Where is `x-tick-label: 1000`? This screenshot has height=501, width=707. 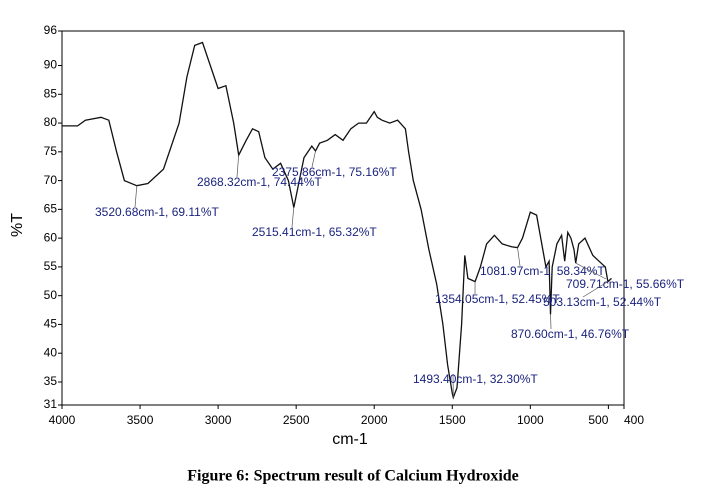
x-tick-label: 1000 is located at coordinates (530, 420).